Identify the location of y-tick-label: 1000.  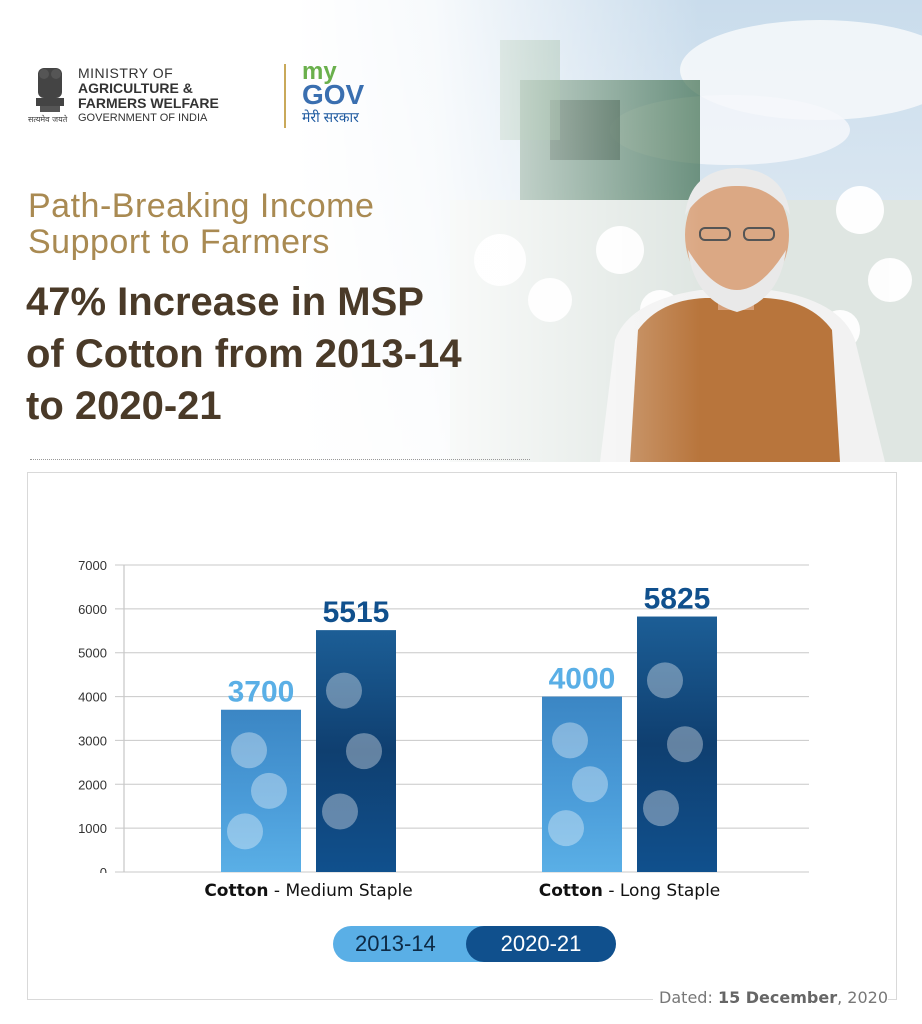
(92, 828).